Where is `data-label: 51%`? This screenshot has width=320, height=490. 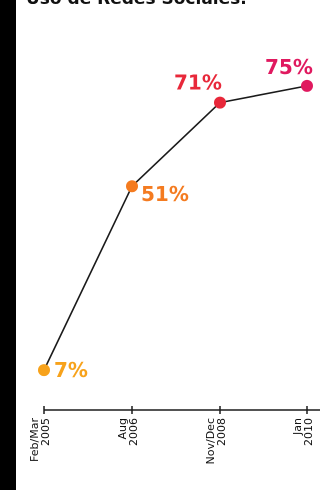
data-label: 51% is located at coordinates (165, 194).